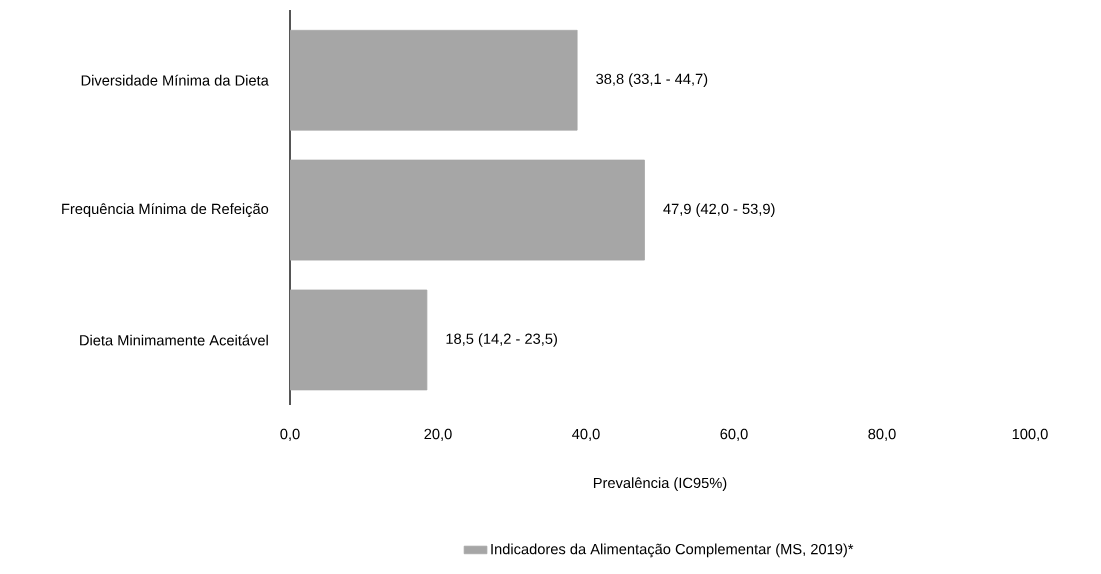 The width and height of the screenshot is (1101, 574). Describe the element at coordinates (652, 80) in the screenshot. I see `data-label: 38,8 (33,1 - 44,7)` at that location.